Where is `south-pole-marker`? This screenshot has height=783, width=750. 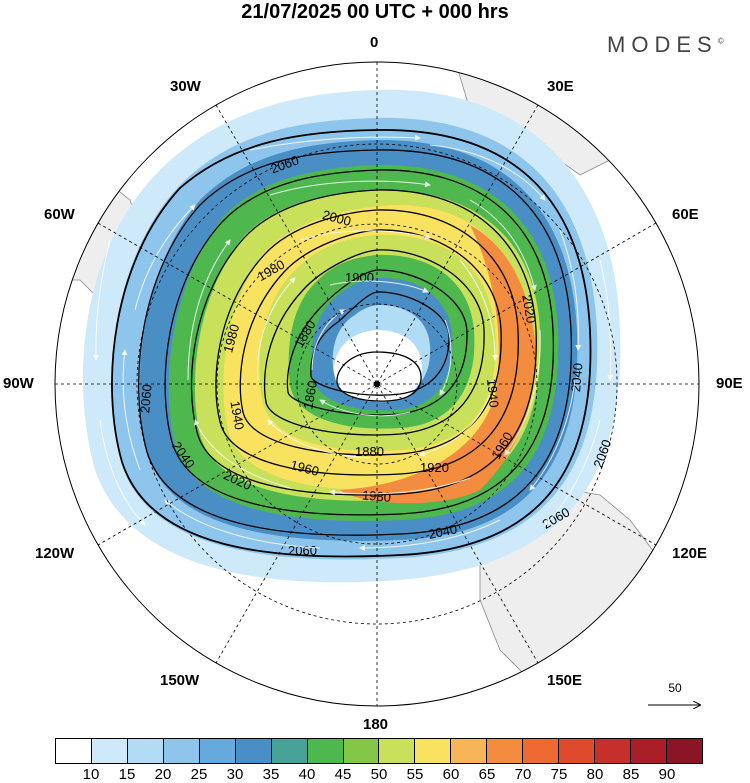 south-pole-marker is located at coordinates (377, 384).